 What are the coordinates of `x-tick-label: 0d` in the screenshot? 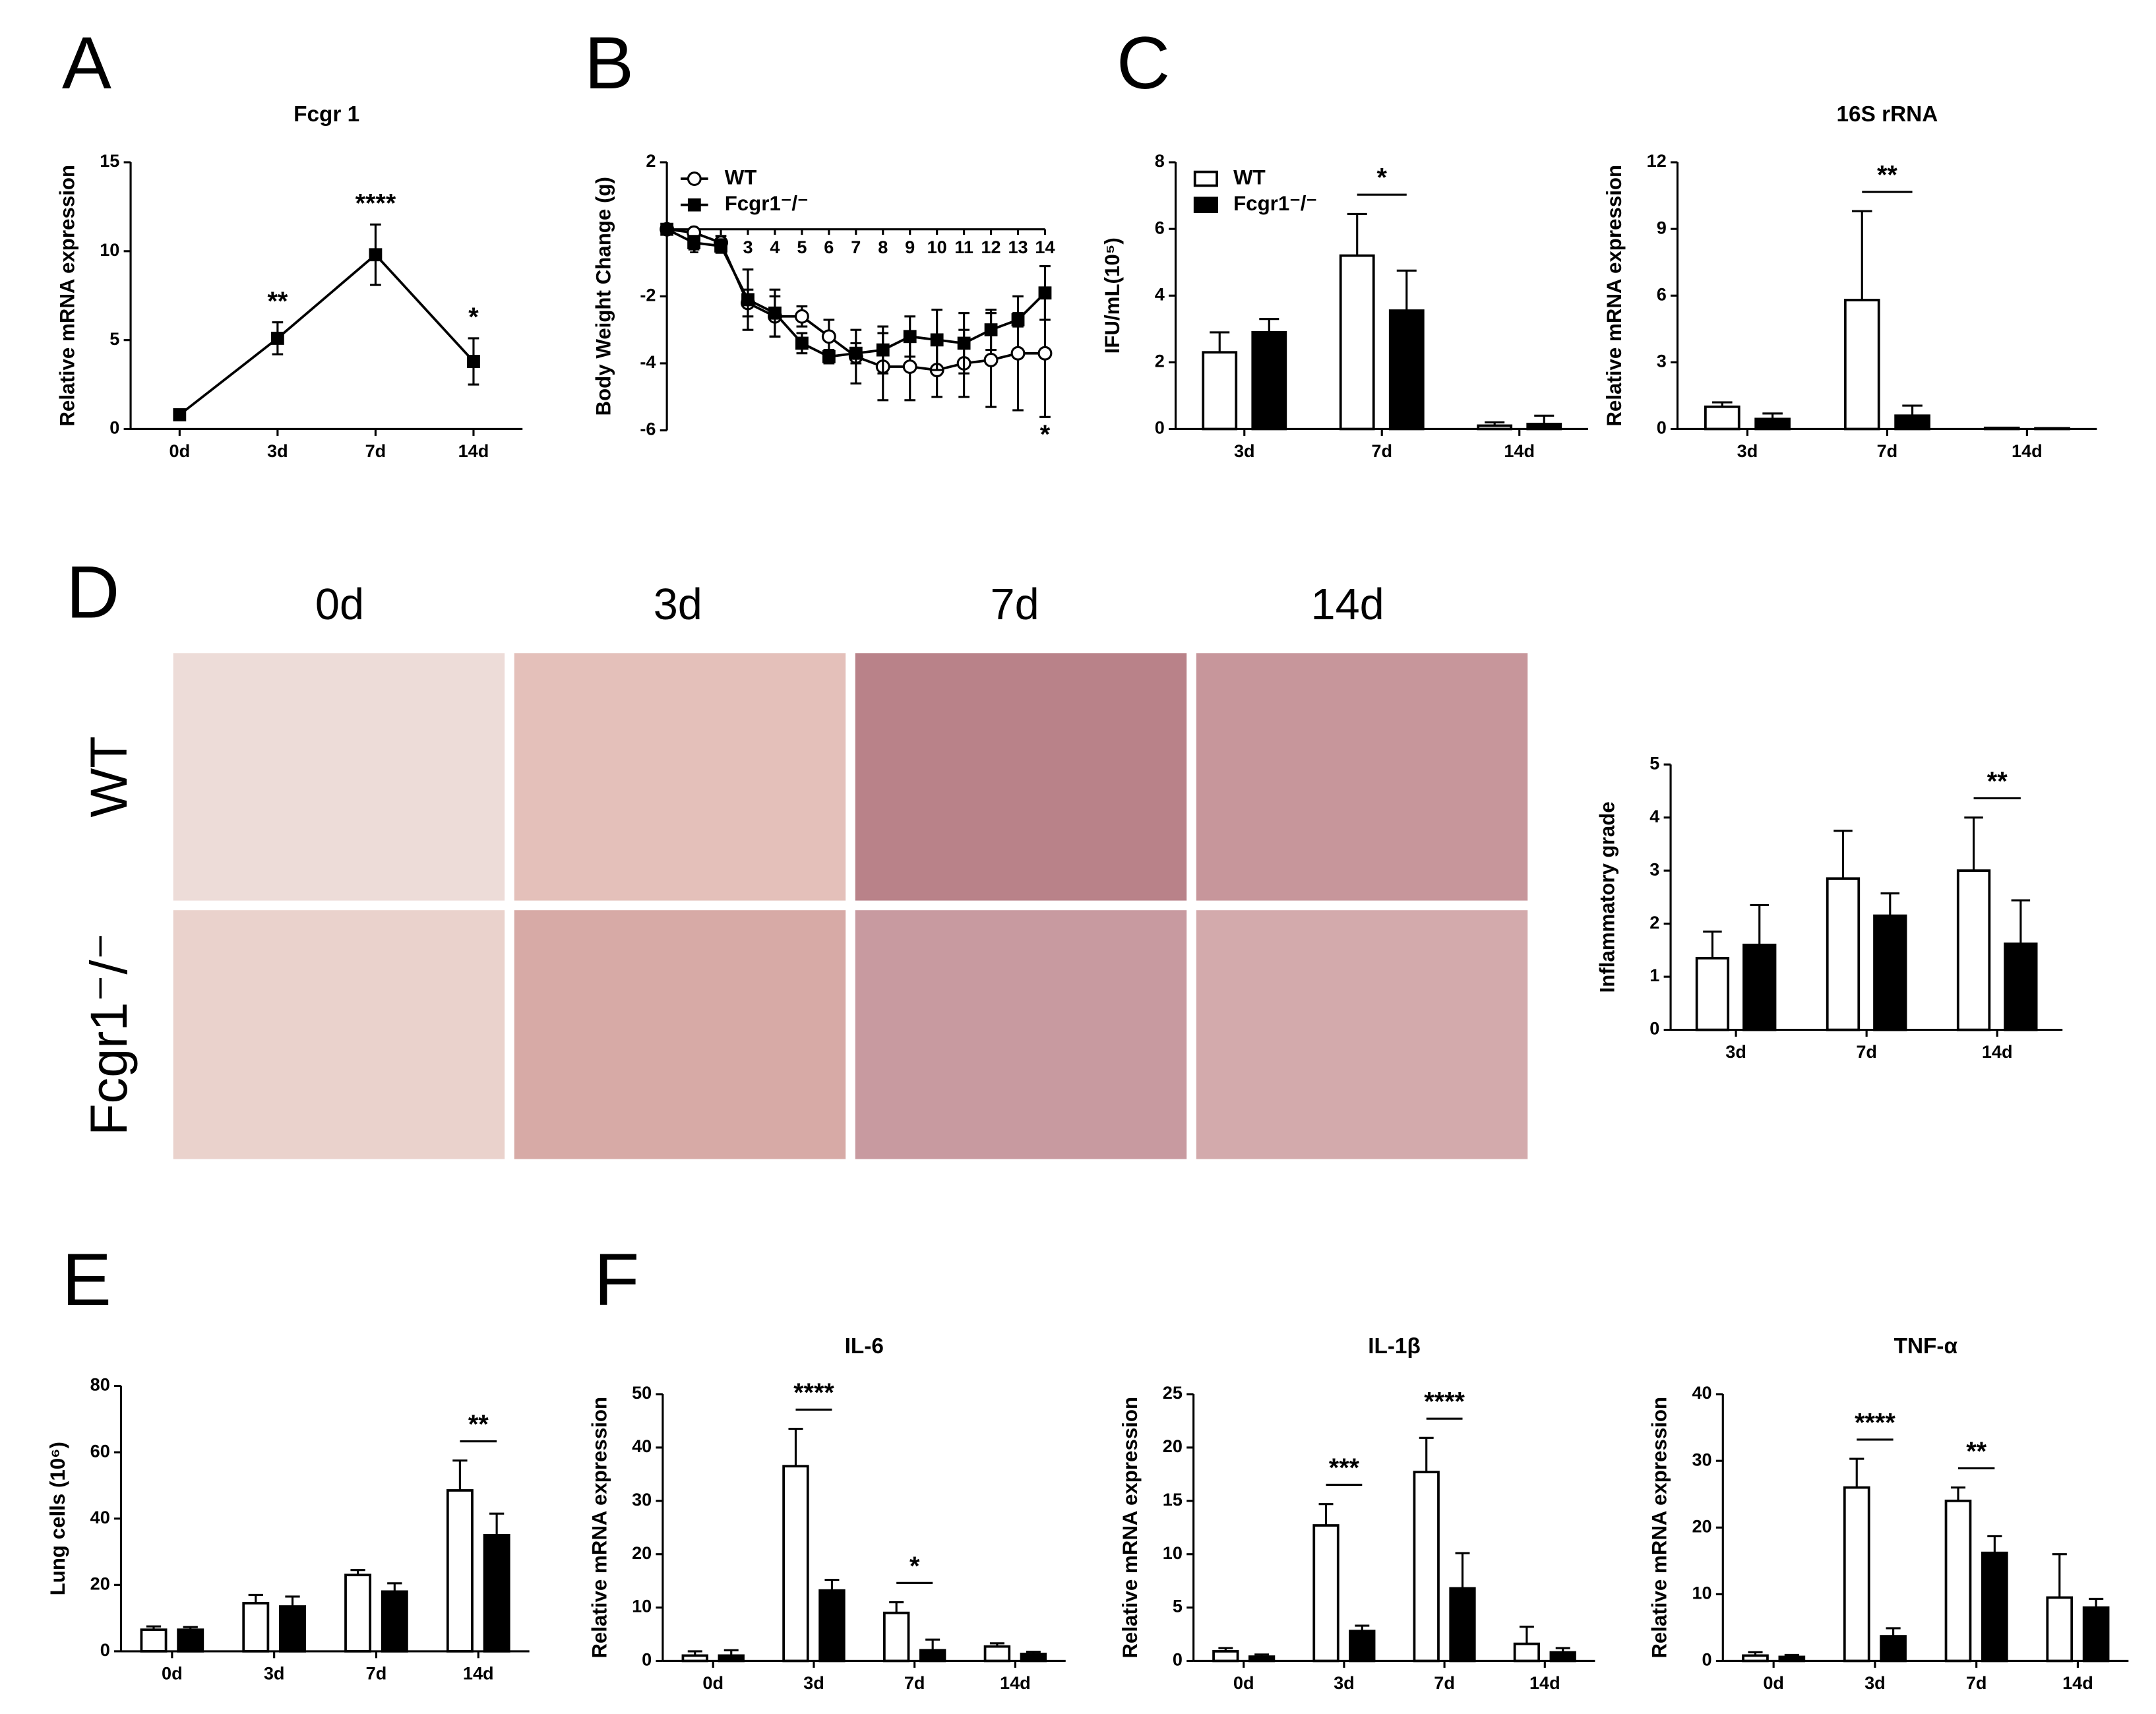 It's located at (172, 1673).